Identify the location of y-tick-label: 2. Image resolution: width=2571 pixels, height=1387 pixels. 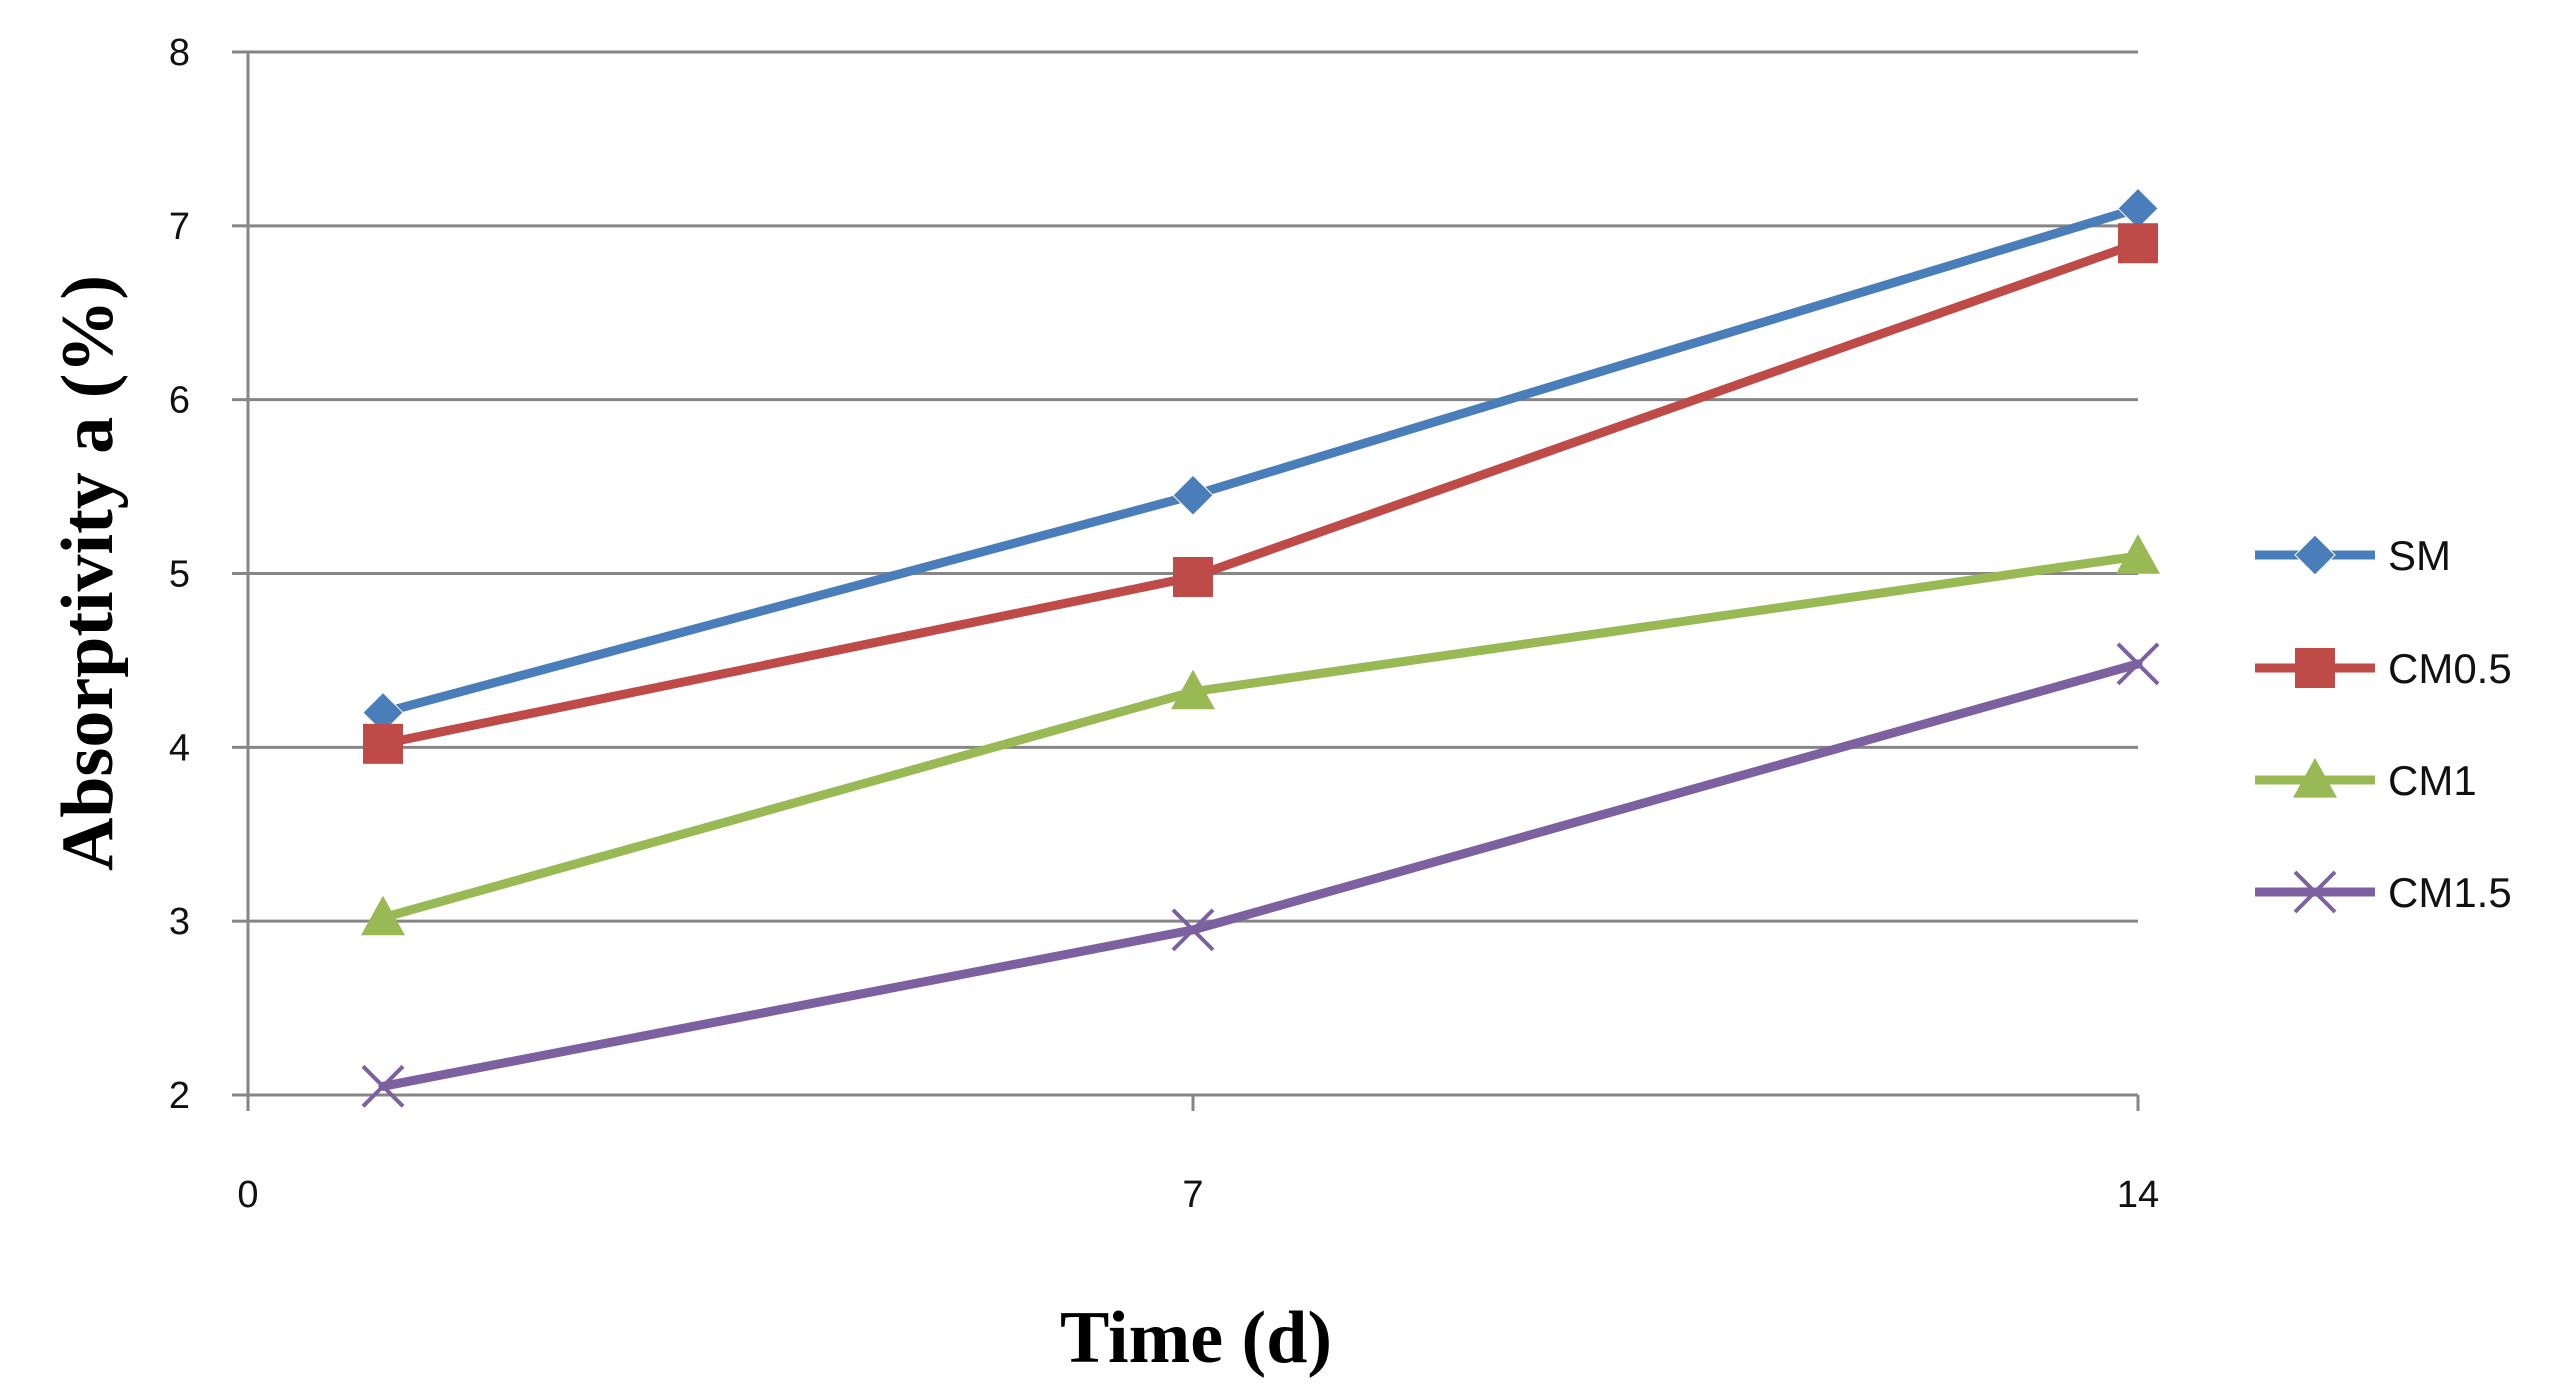
(179, 1096).